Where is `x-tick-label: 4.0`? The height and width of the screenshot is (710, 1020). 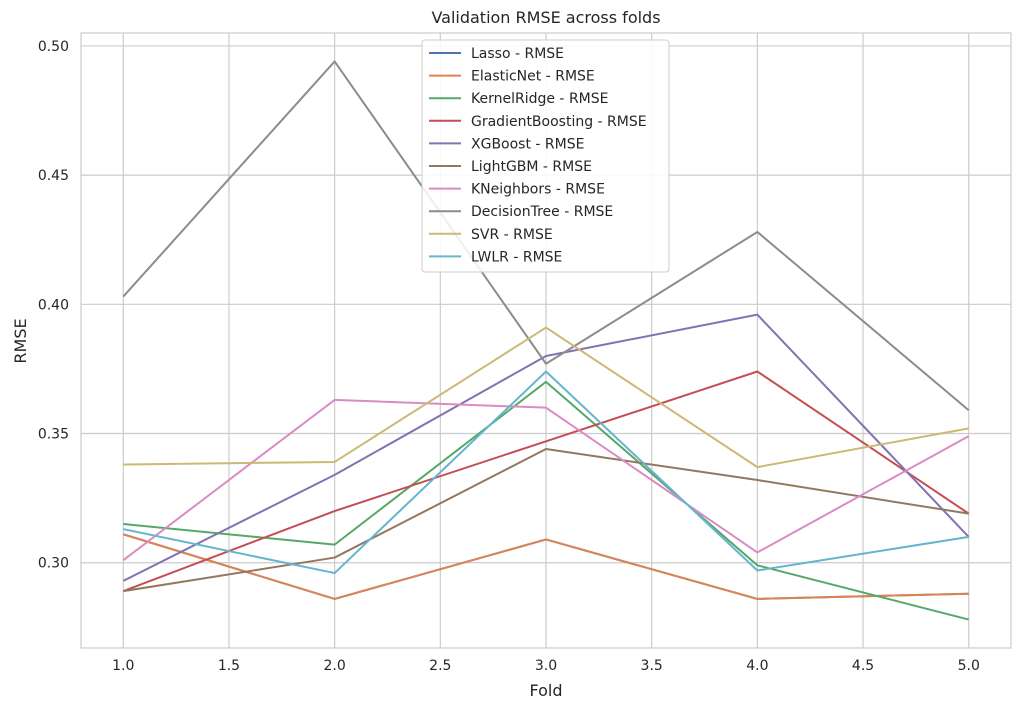
x-tick-label: 4.0 is located at coordinates (757, 666).